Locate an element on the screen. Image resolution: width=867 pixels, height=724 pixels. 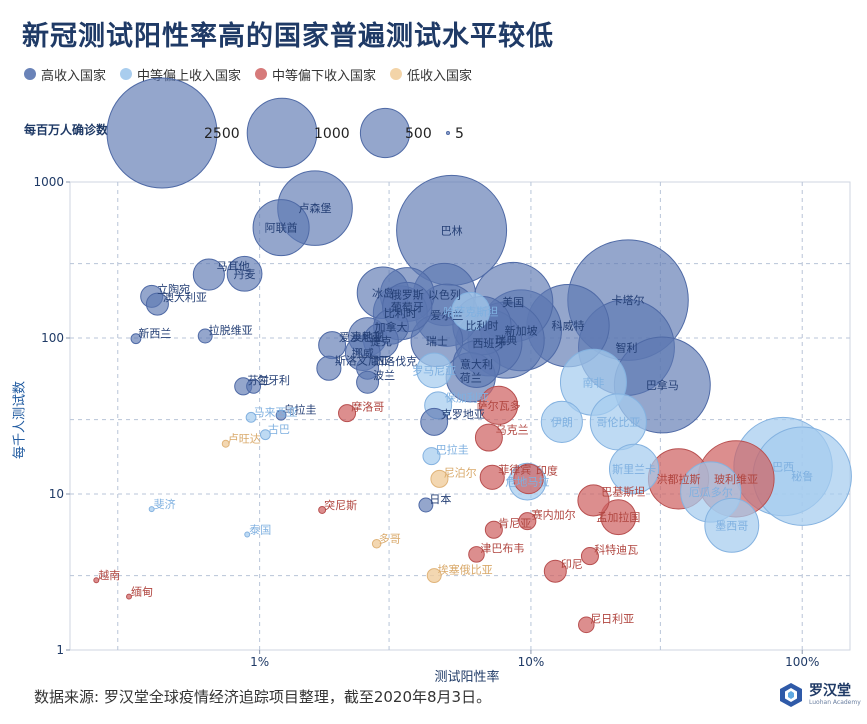
data-point-label: 巴拿马 is located at coordinates (662, 385).